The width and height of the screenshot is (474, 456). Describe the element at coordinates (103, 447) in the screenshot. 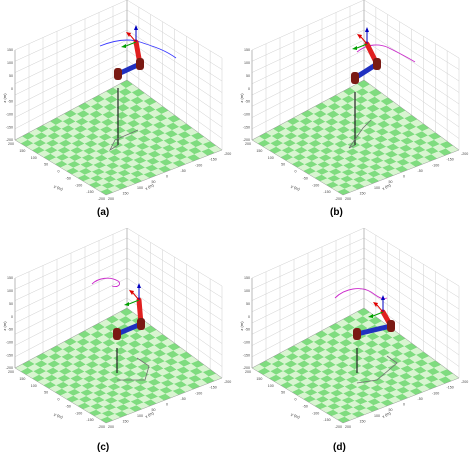

I see `panel-label: (c)` at that location.